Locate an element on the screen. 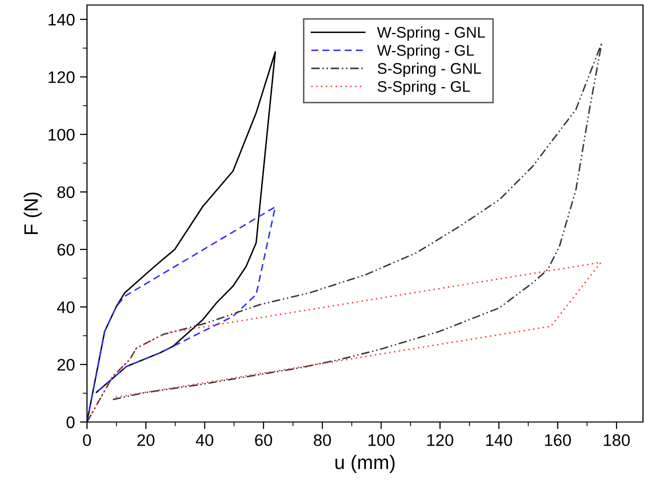 This screenshot has height=488, width=645. y-tick-label: 80 is located at coordinates (66, 192).